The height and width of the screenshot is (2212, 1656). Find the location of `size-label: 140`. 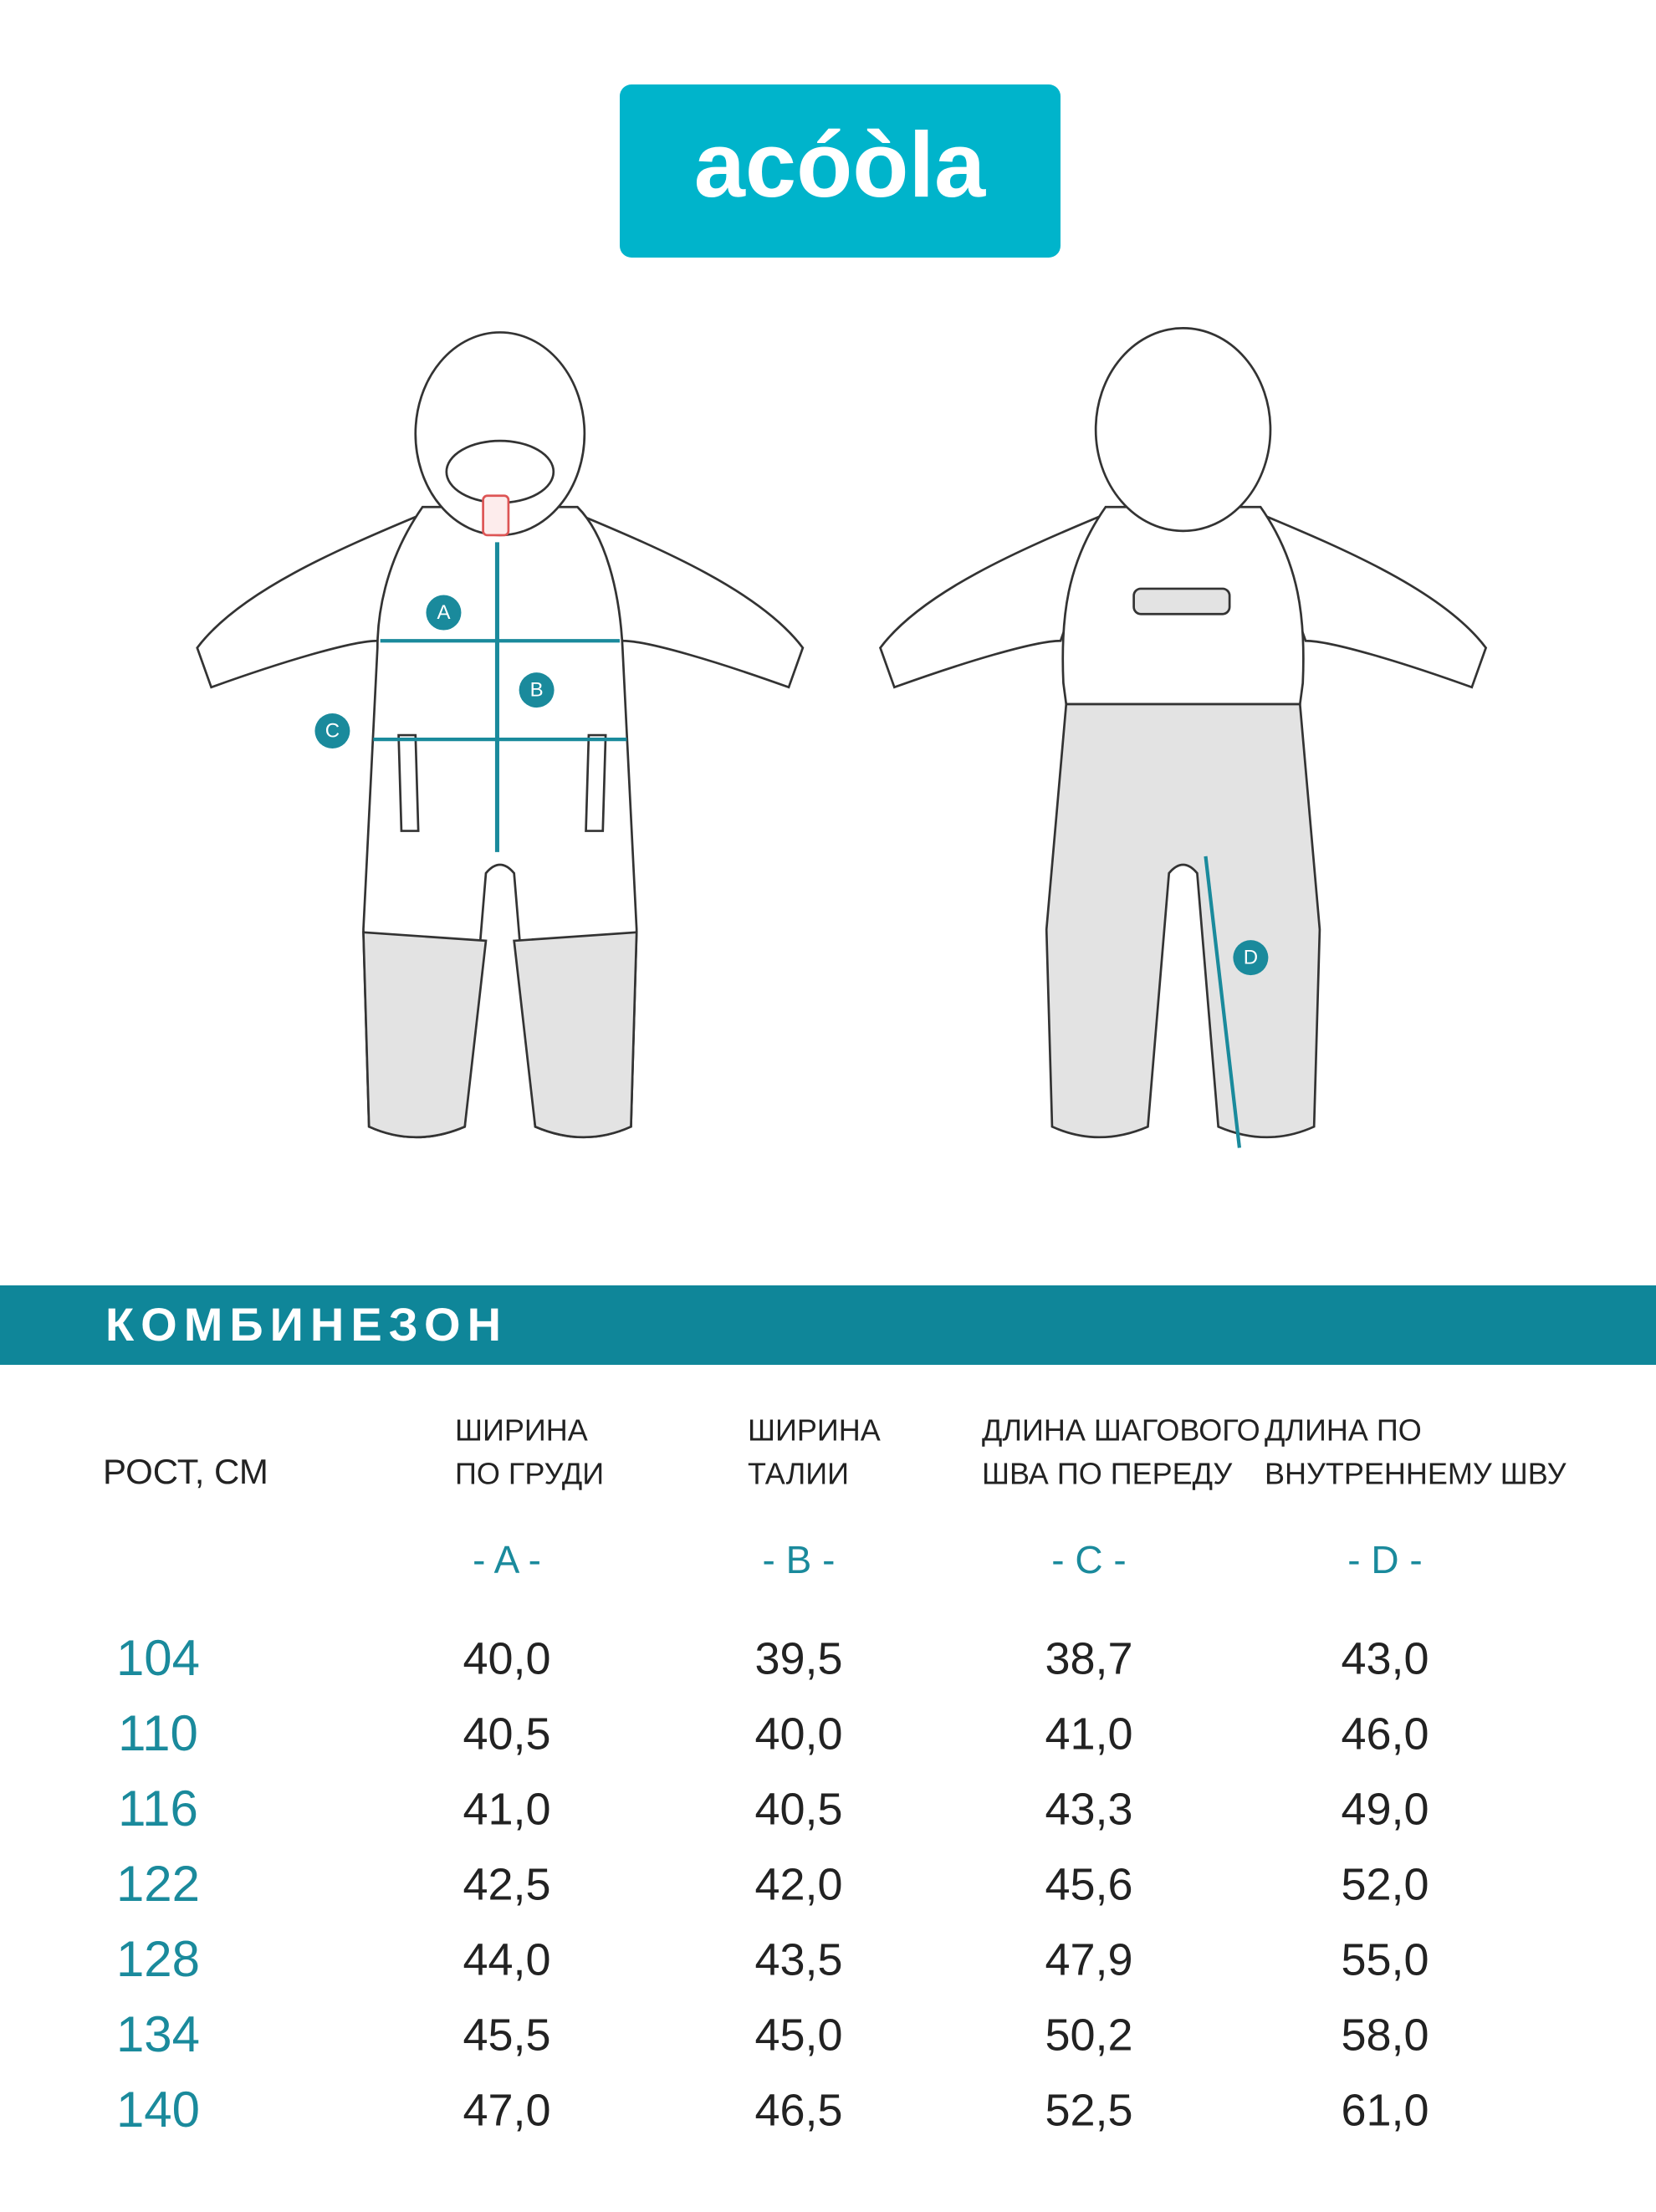

size-label: 140 is located at coordinates (158, 2110).